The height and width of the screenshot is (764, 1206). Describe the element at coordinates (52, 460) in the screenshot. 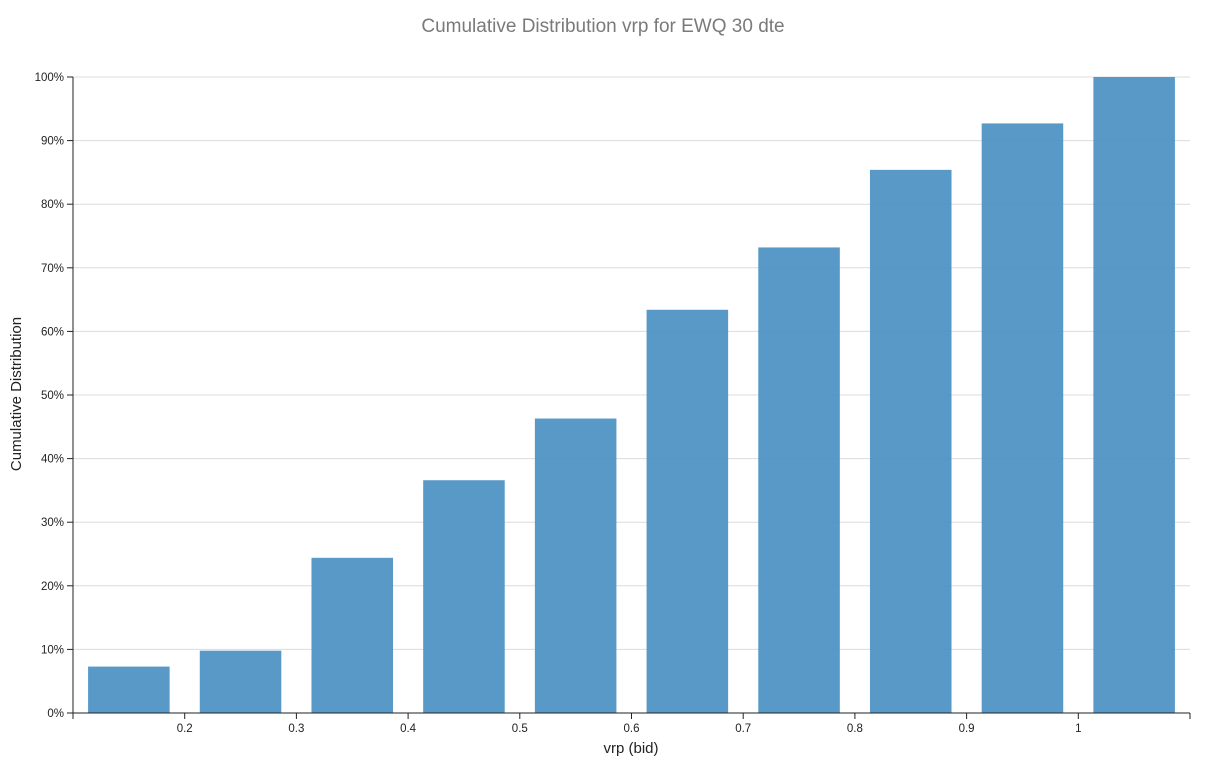

I see `y-tick-label: 40%` at that location.